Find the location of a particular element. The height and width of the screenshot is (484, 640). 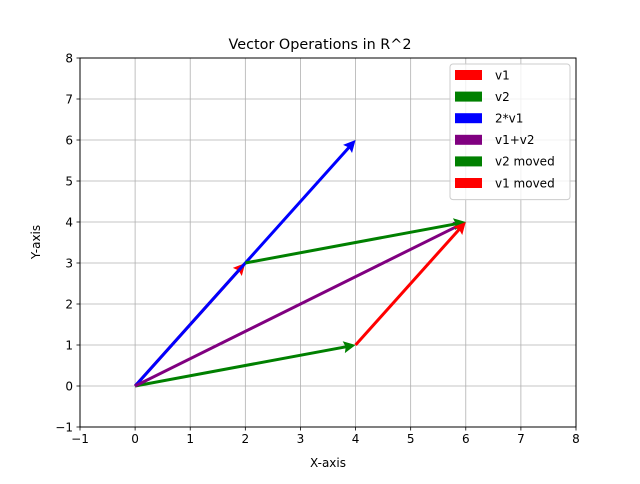

legend-label: v1 is located at coordinates (502, 75).